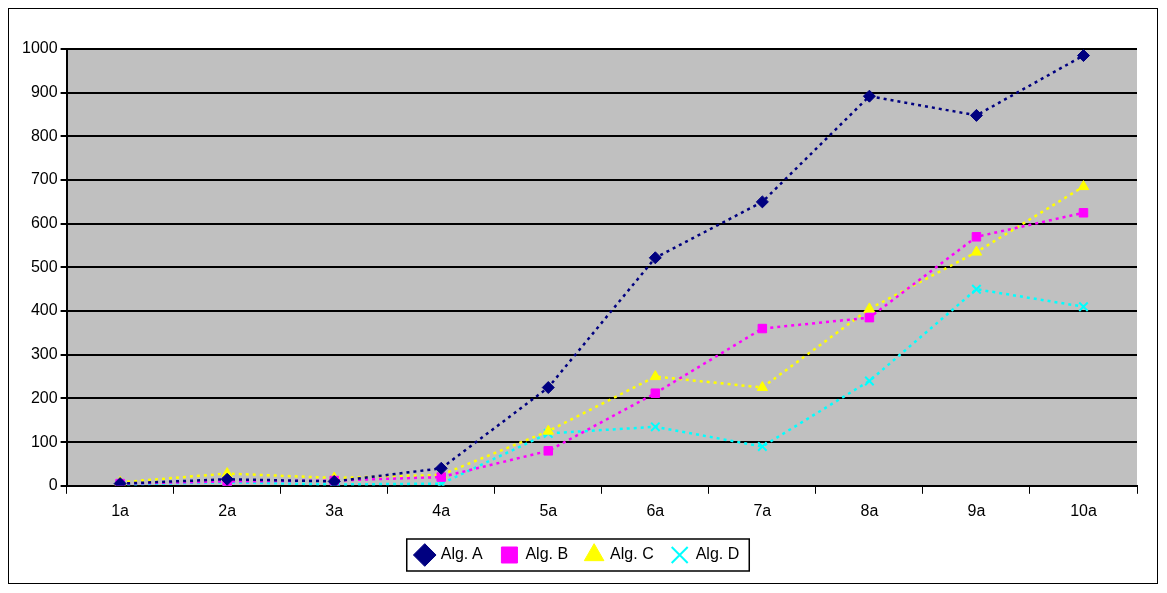 The width and height of the screenshot is (1167, 593). I want to click on y-tick-label: 500, so click(44, 266).